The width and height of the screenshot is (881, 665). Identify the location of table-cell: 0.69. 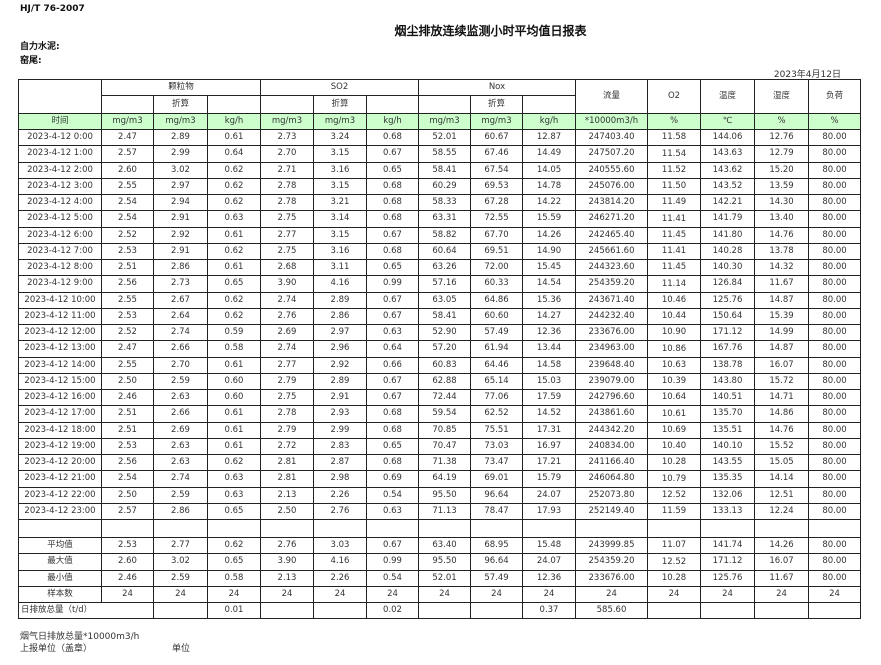
(392, 479).